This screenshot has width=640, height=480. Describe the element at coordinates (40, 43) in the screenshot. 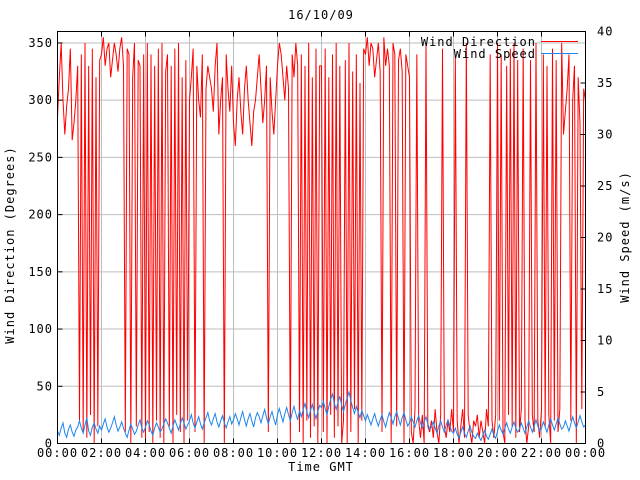

I see `y-left-tick-label: 350` at that location.